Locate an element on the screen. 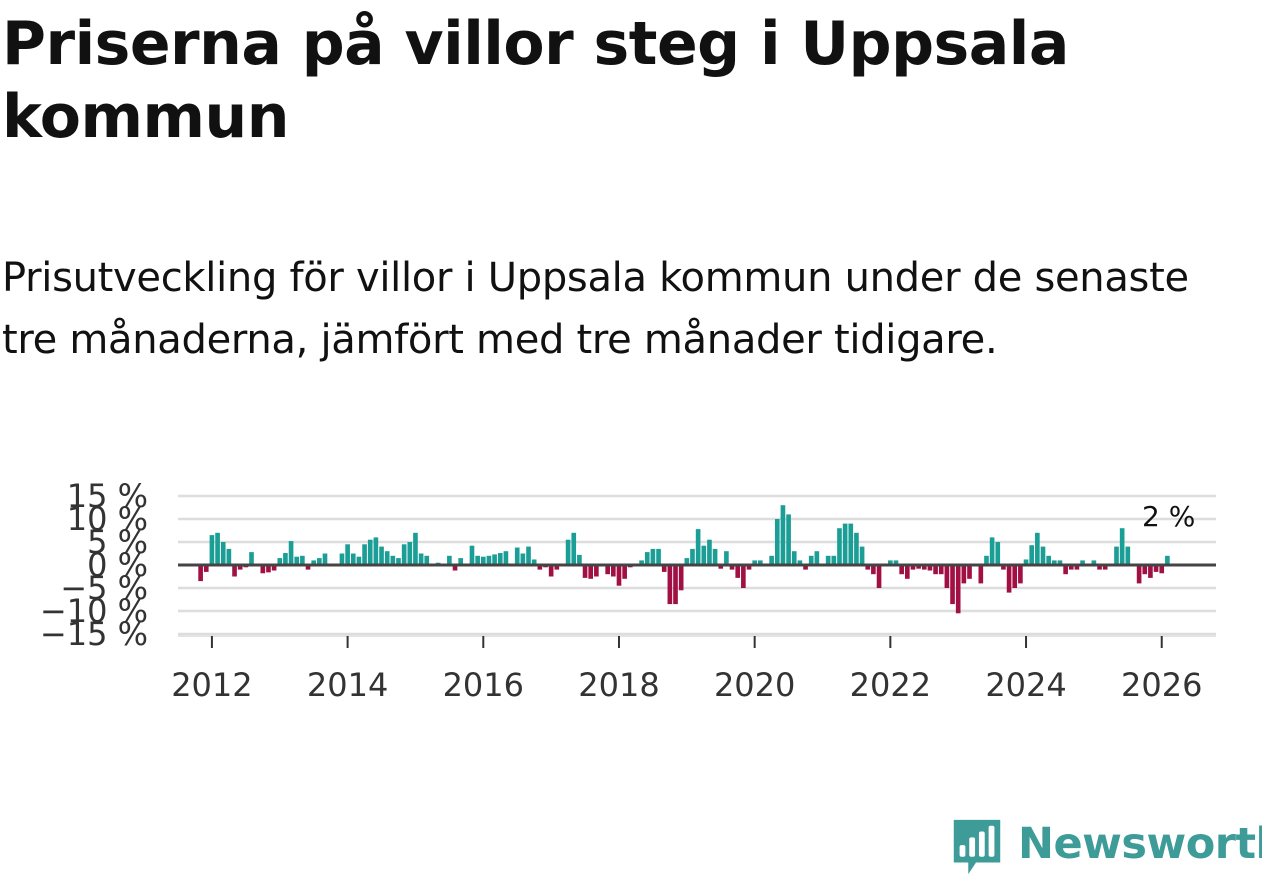  x-tick-label: 2018 is located at coordinates (618, 685).